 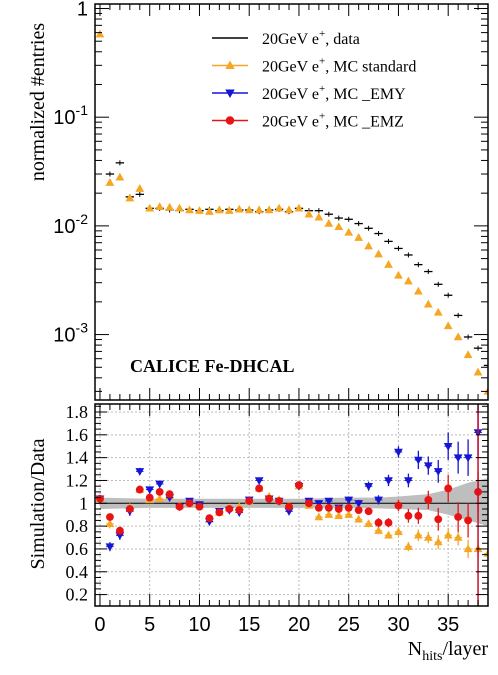 I want to click on legend-label: 20GeV e+, MC _EMZ, so click(x=333, y=121).